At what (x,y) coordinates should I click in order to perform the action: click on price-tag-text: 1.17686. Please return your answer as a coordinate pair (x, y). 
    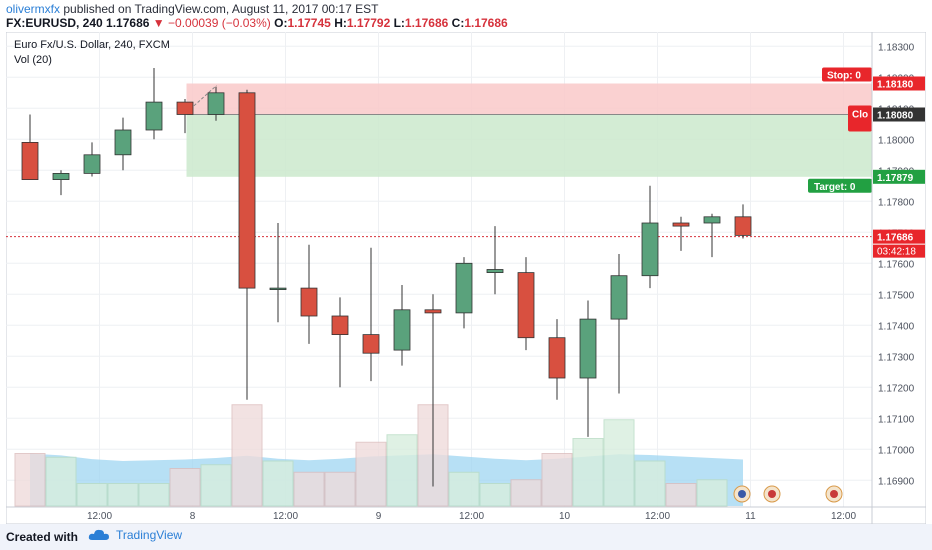
    Looking at the image, I should click on (895, 238).